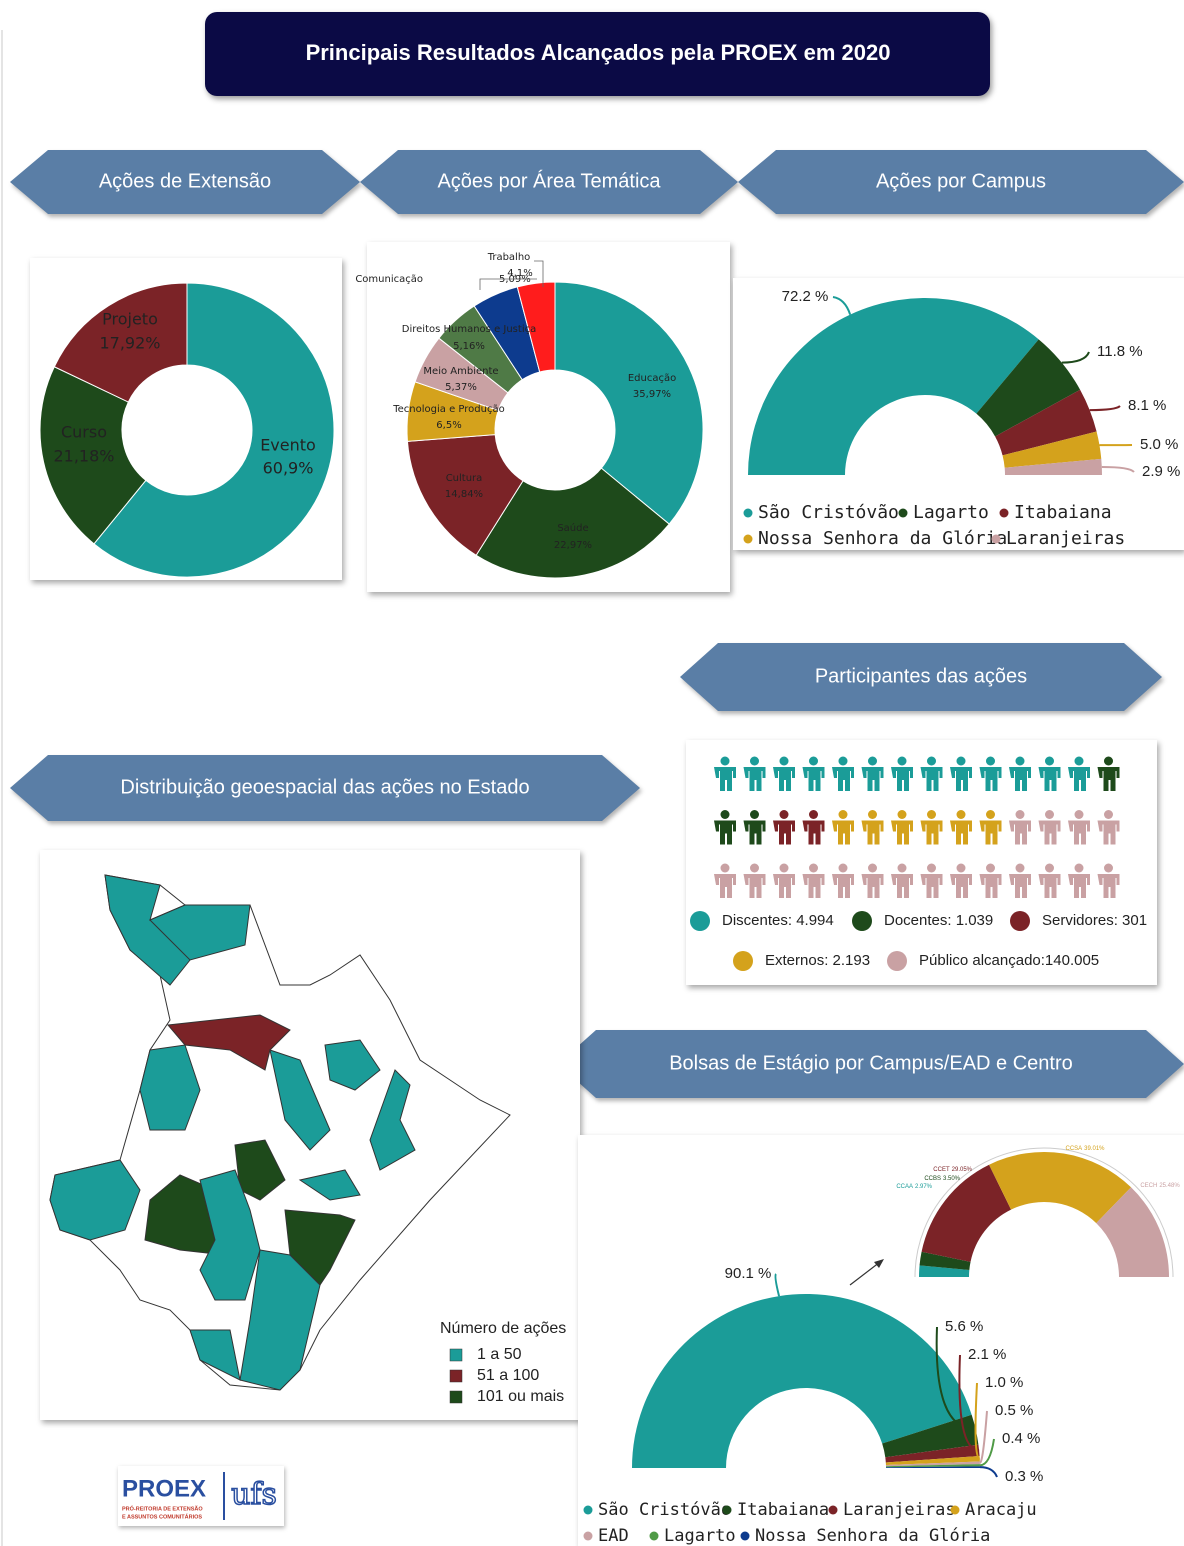 This screenshot has width=1184, height=1546. What do you see at coordinates (1021, 1438) in the screenshot?
I see `data-label: 0.4 %` at bounding box center [1021, 1438].